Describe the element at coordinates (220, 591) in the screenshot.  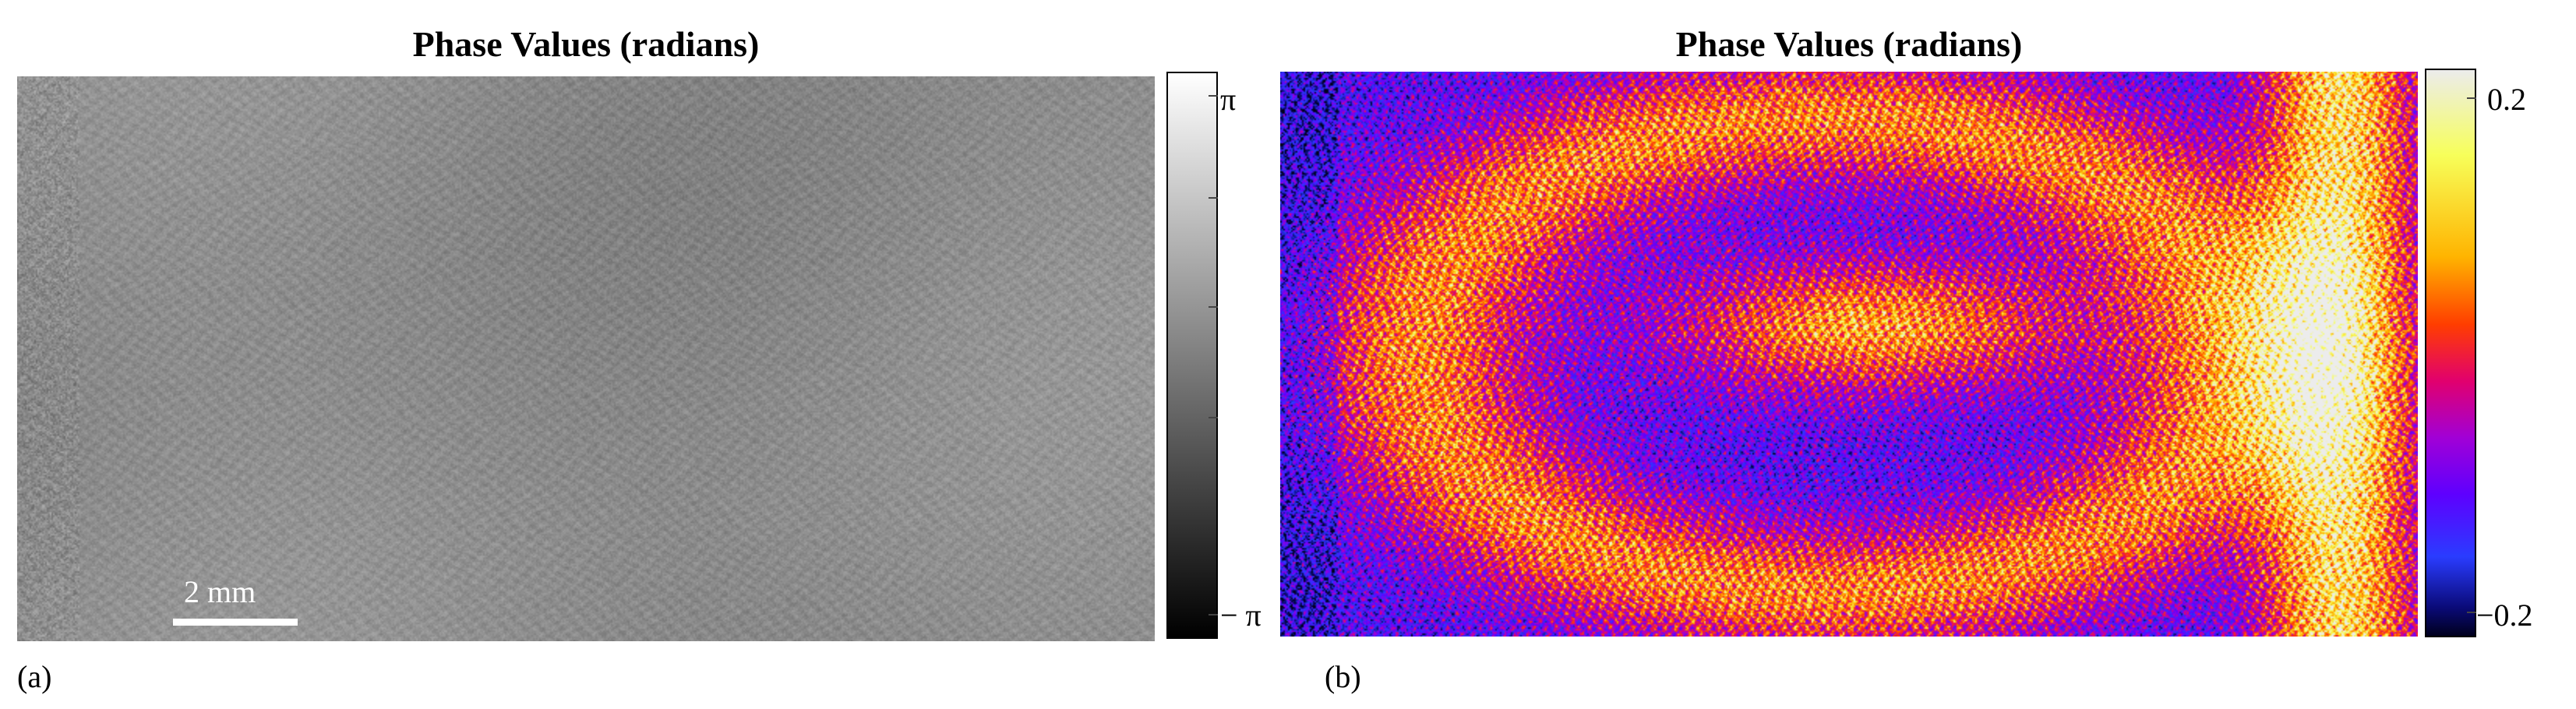
I see `scale-bar-label: 2 mm` at that location.